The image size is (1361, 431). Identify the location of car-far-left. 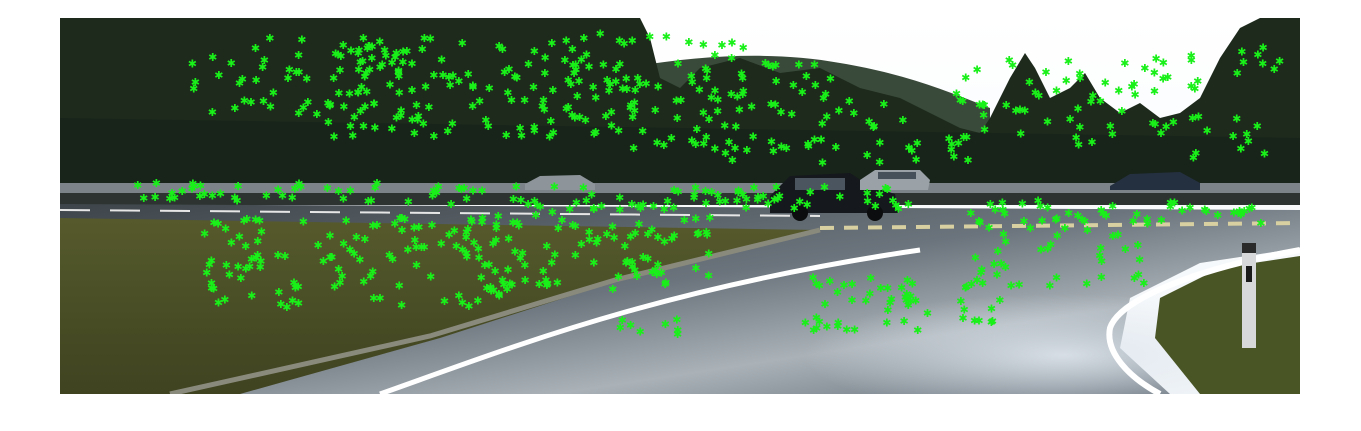
(560, 182).